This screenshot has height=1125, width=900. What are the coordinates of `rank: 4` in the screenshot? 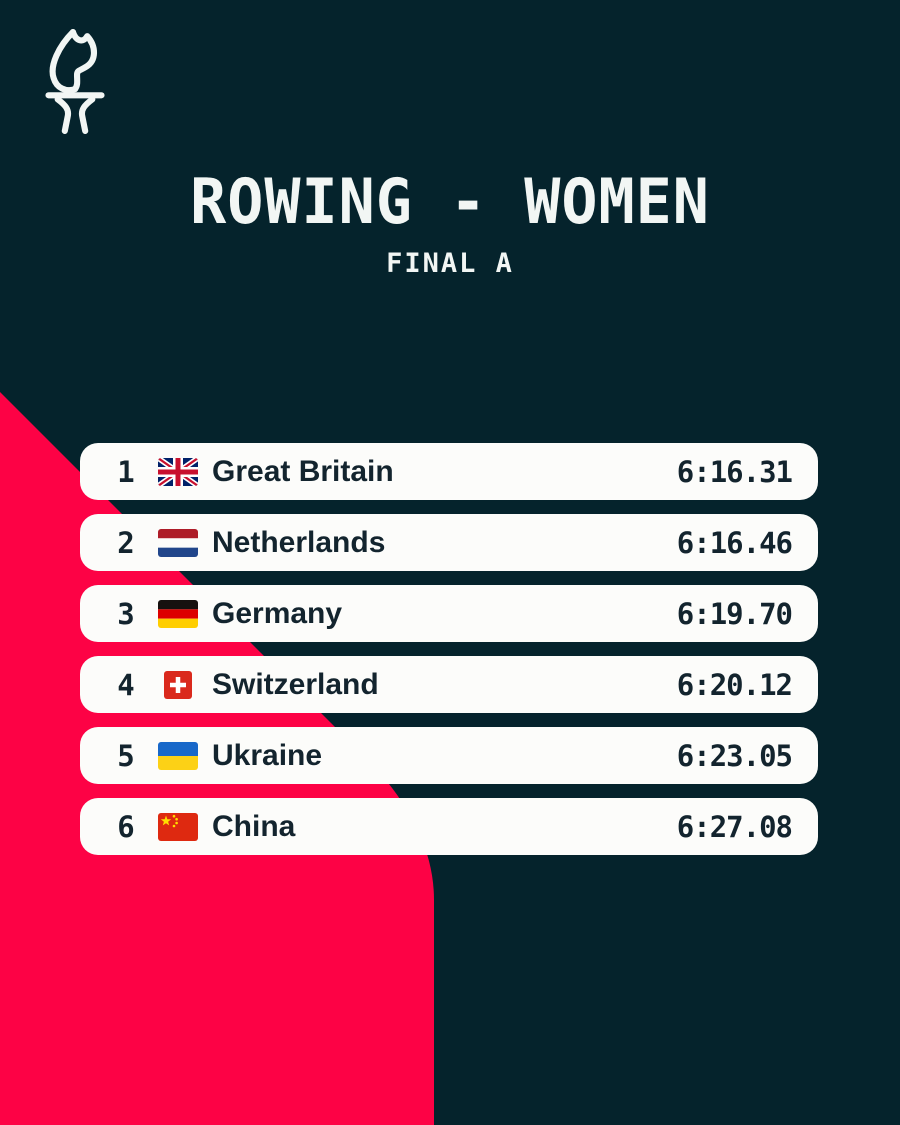 It's located at (126, 684).